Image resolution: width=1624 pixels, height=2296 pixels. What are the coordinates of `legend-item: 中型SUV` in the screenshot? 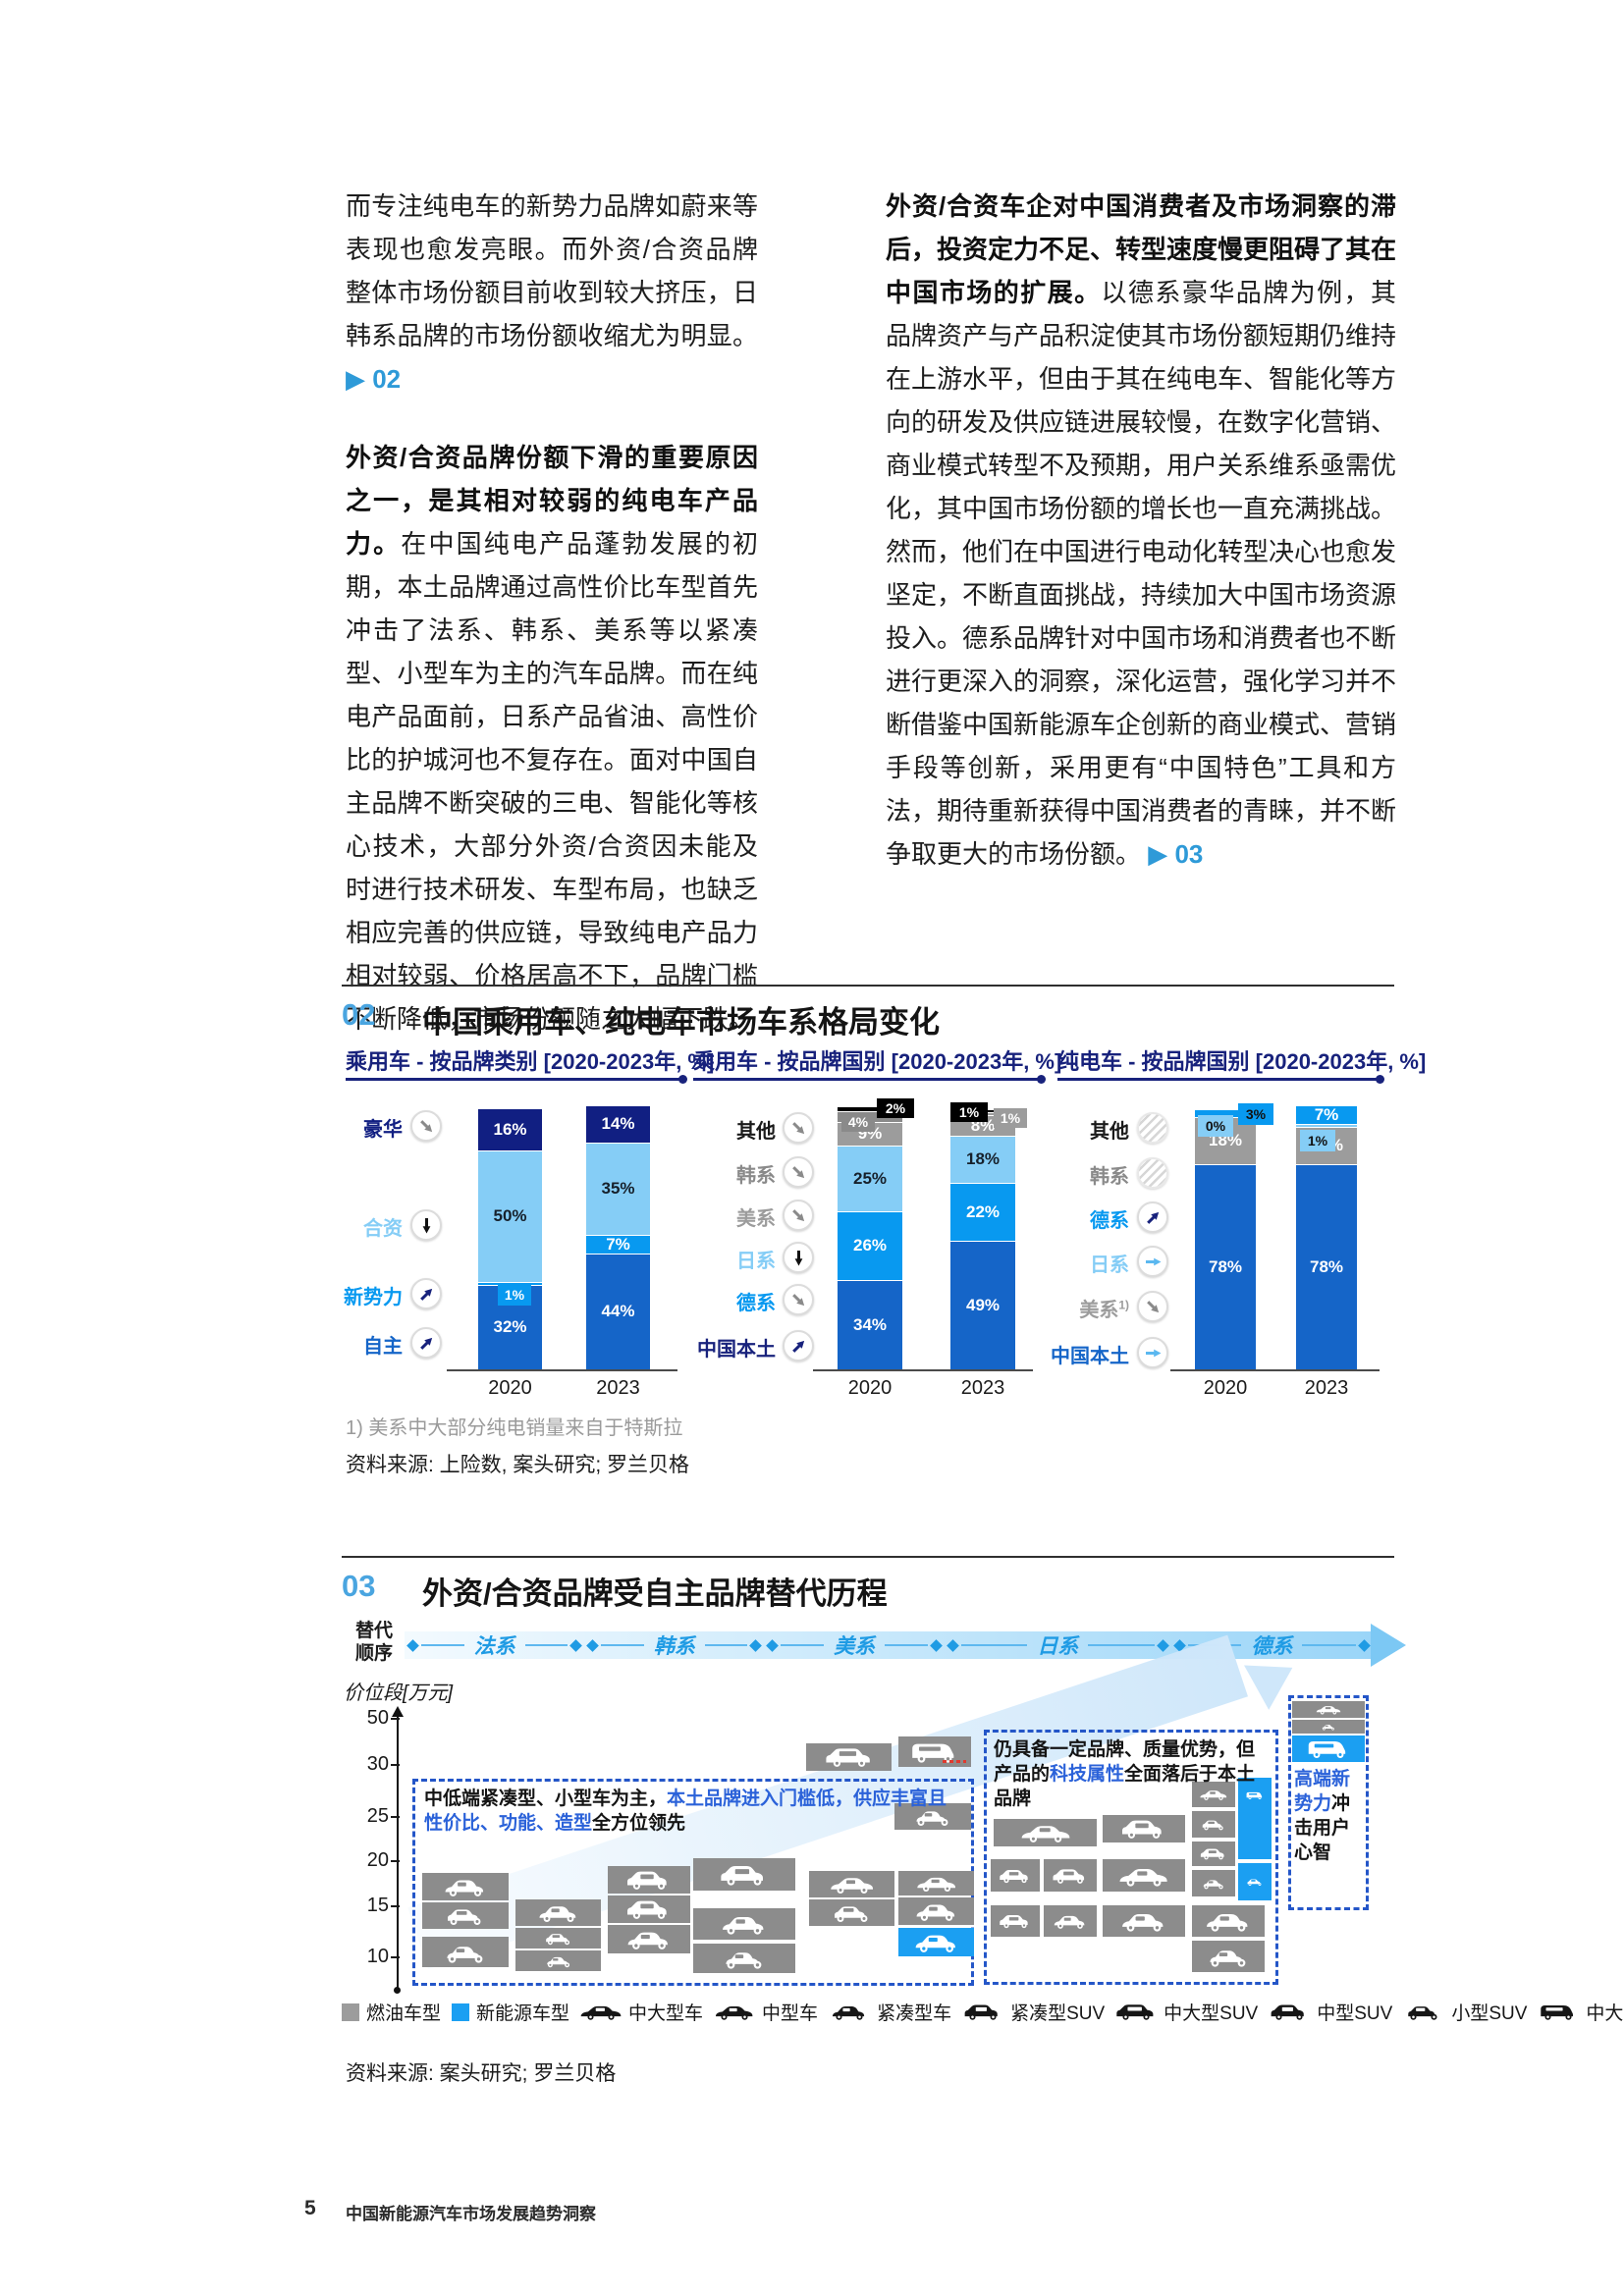 It's located at (1330, 2012).